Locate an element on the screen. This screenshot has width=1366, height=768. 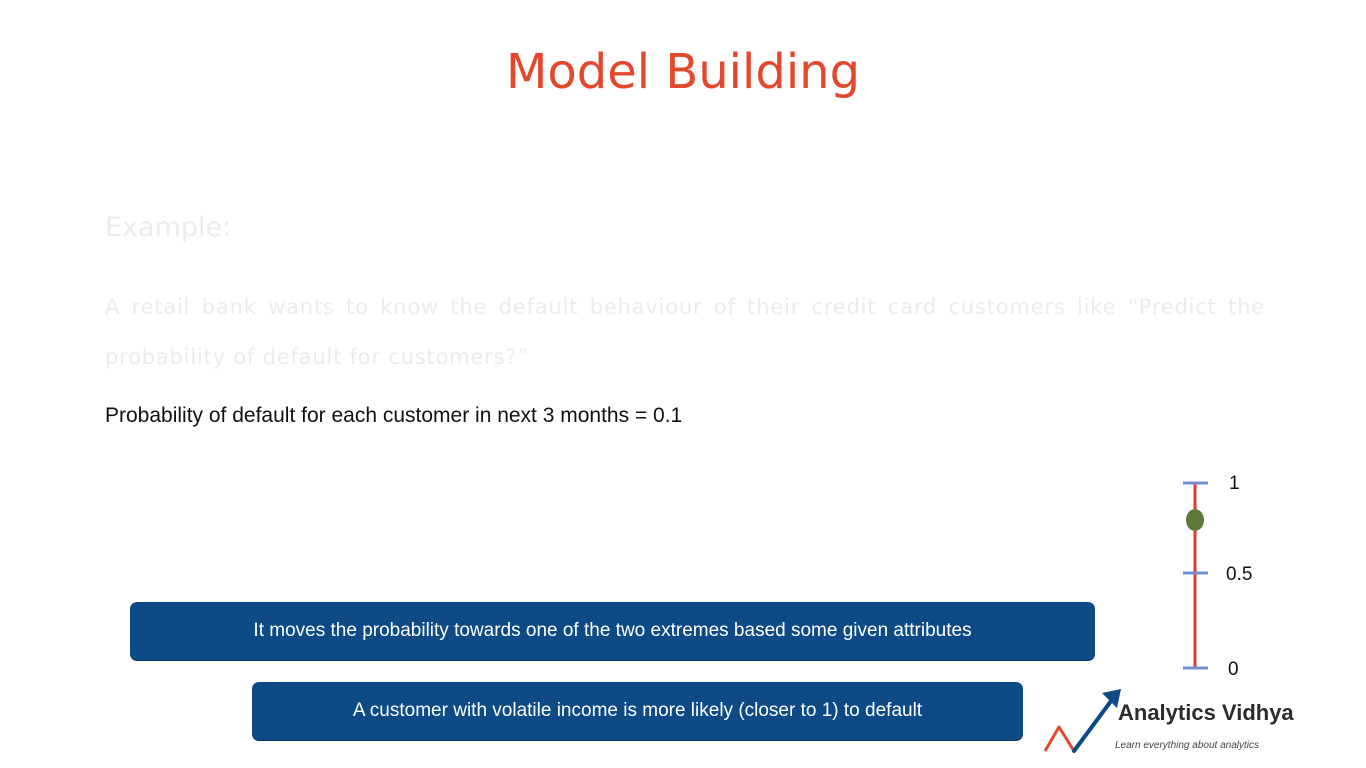
slide-title: Model Building is located at coordinates (683, 72).